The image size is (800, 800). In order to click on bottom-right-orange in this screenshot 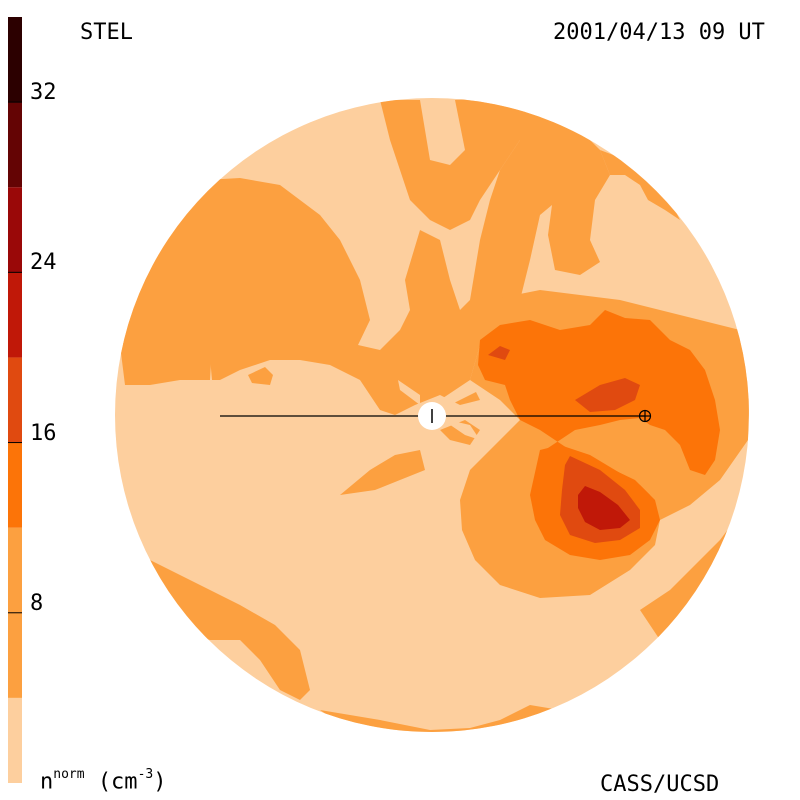, I will do `click(690, 580)`.